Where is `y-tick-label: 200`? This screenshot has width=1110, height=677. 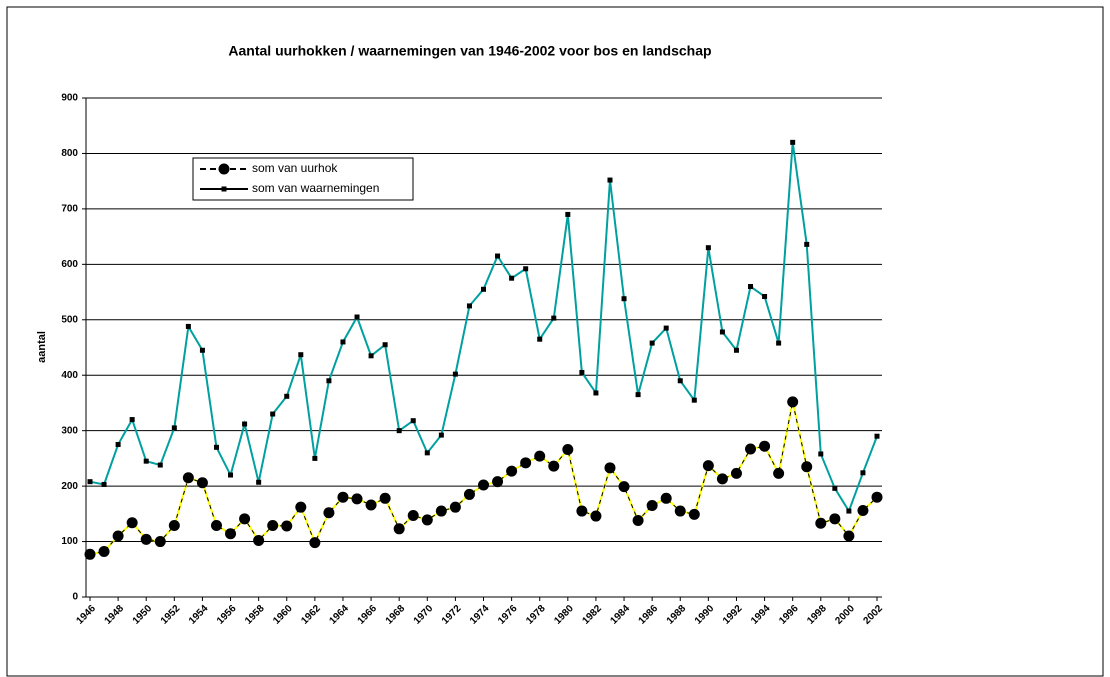 y-tick-label: 200 is located at coordinates (69, 486).